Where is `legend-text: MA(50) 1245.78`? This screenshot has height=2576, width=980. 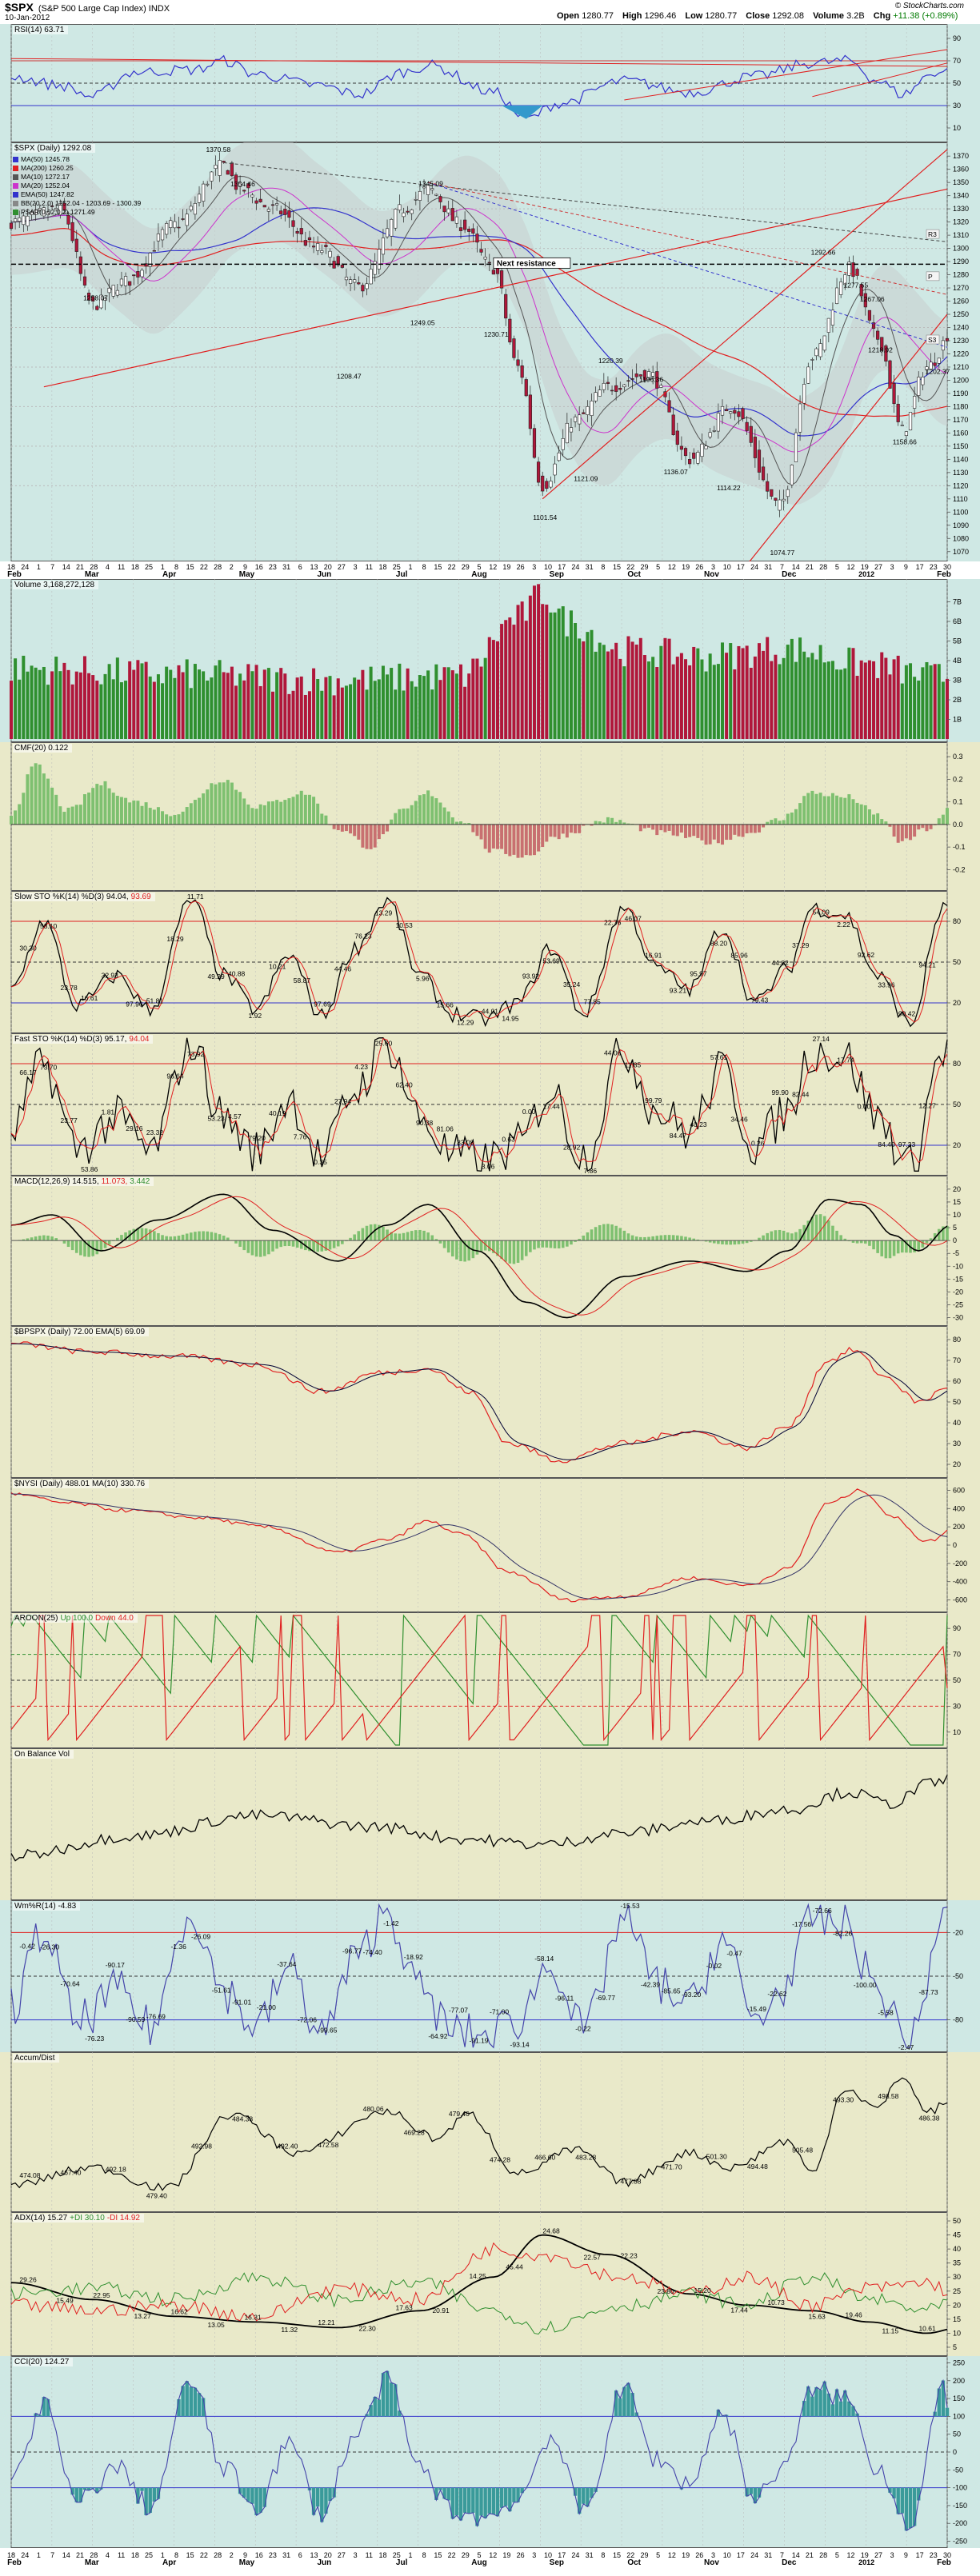
legend-text: MA(50) 1245.78 is located at coordinates (45, 159).